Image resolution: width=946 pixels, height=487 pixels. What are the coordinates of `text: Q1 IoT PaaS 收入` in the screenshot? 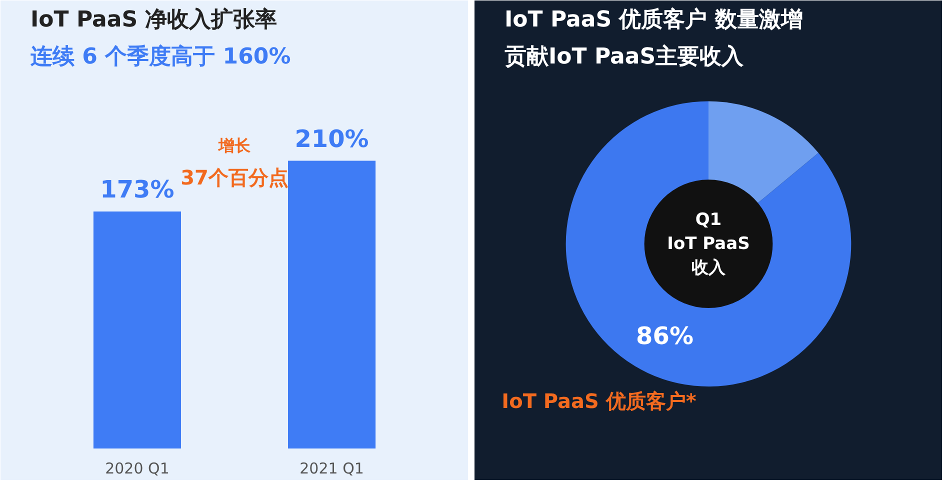 It's located at (708, 244).